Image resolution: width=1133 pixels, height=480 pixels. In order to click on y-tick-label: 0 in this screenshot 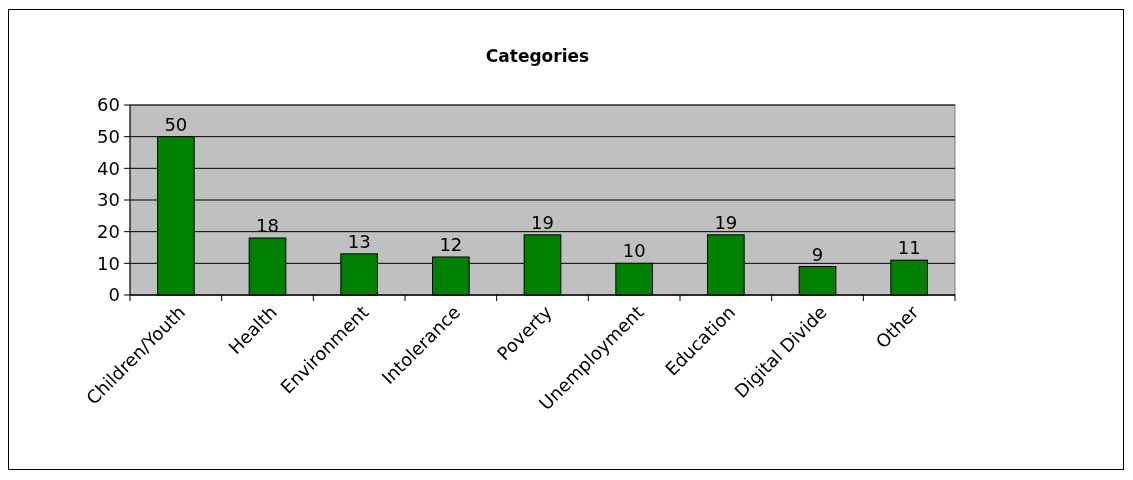, I will do `click(114, 295)`.